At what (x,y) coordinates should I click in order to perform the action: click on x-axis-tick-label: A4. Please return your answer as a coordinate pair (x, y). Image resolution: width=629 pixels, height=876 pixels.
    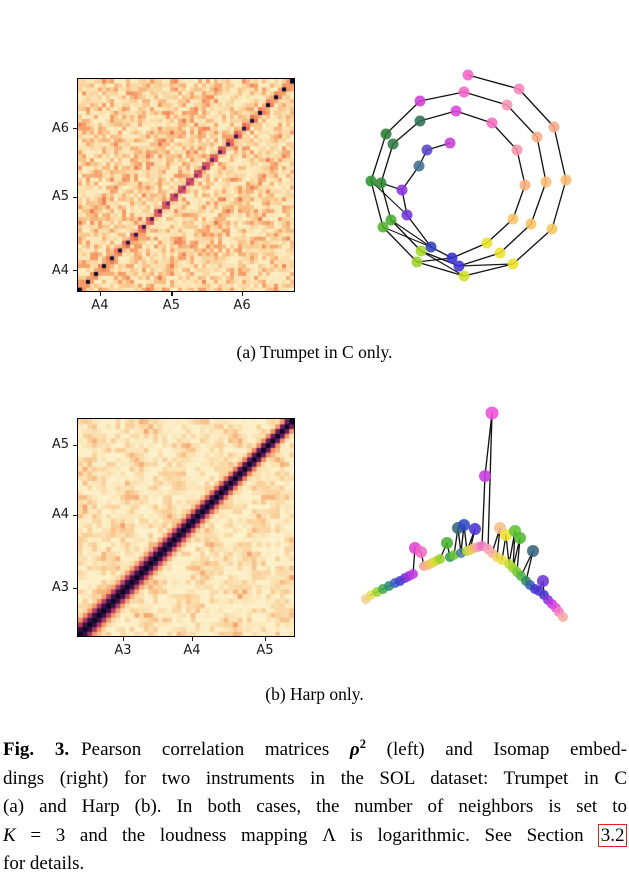
    Looking at the image, I should click on (192, 650).